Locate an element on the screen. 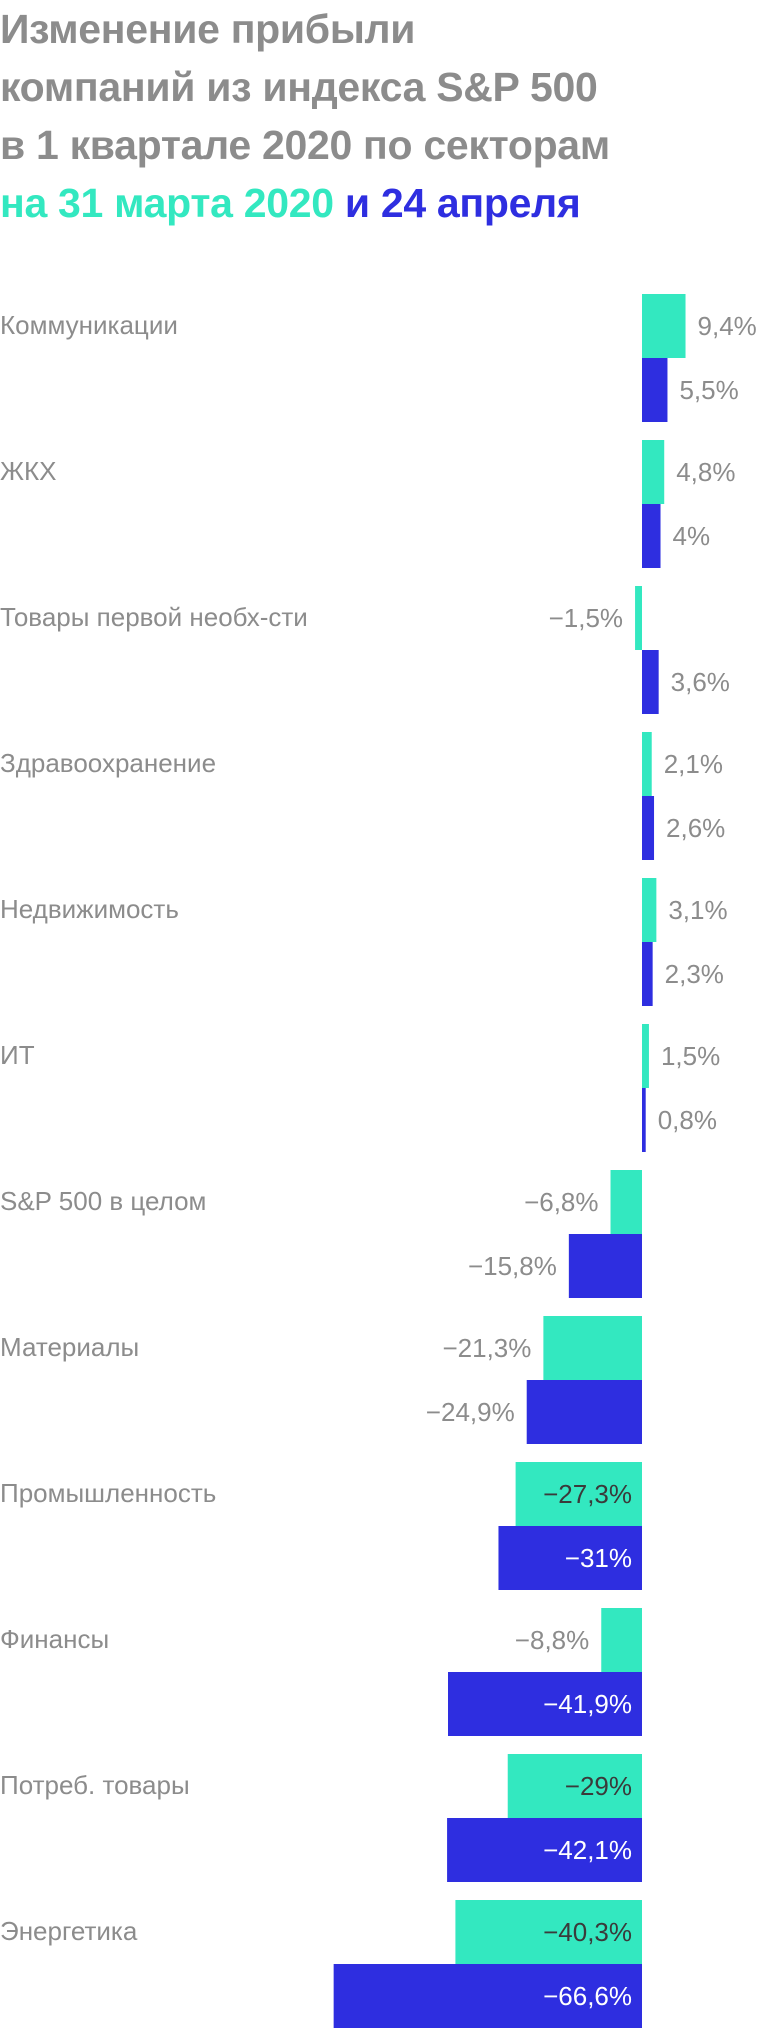 The height and width of the screenshot is (2031, 768). data-label: −1,5% is located at coordinates (586, 618).